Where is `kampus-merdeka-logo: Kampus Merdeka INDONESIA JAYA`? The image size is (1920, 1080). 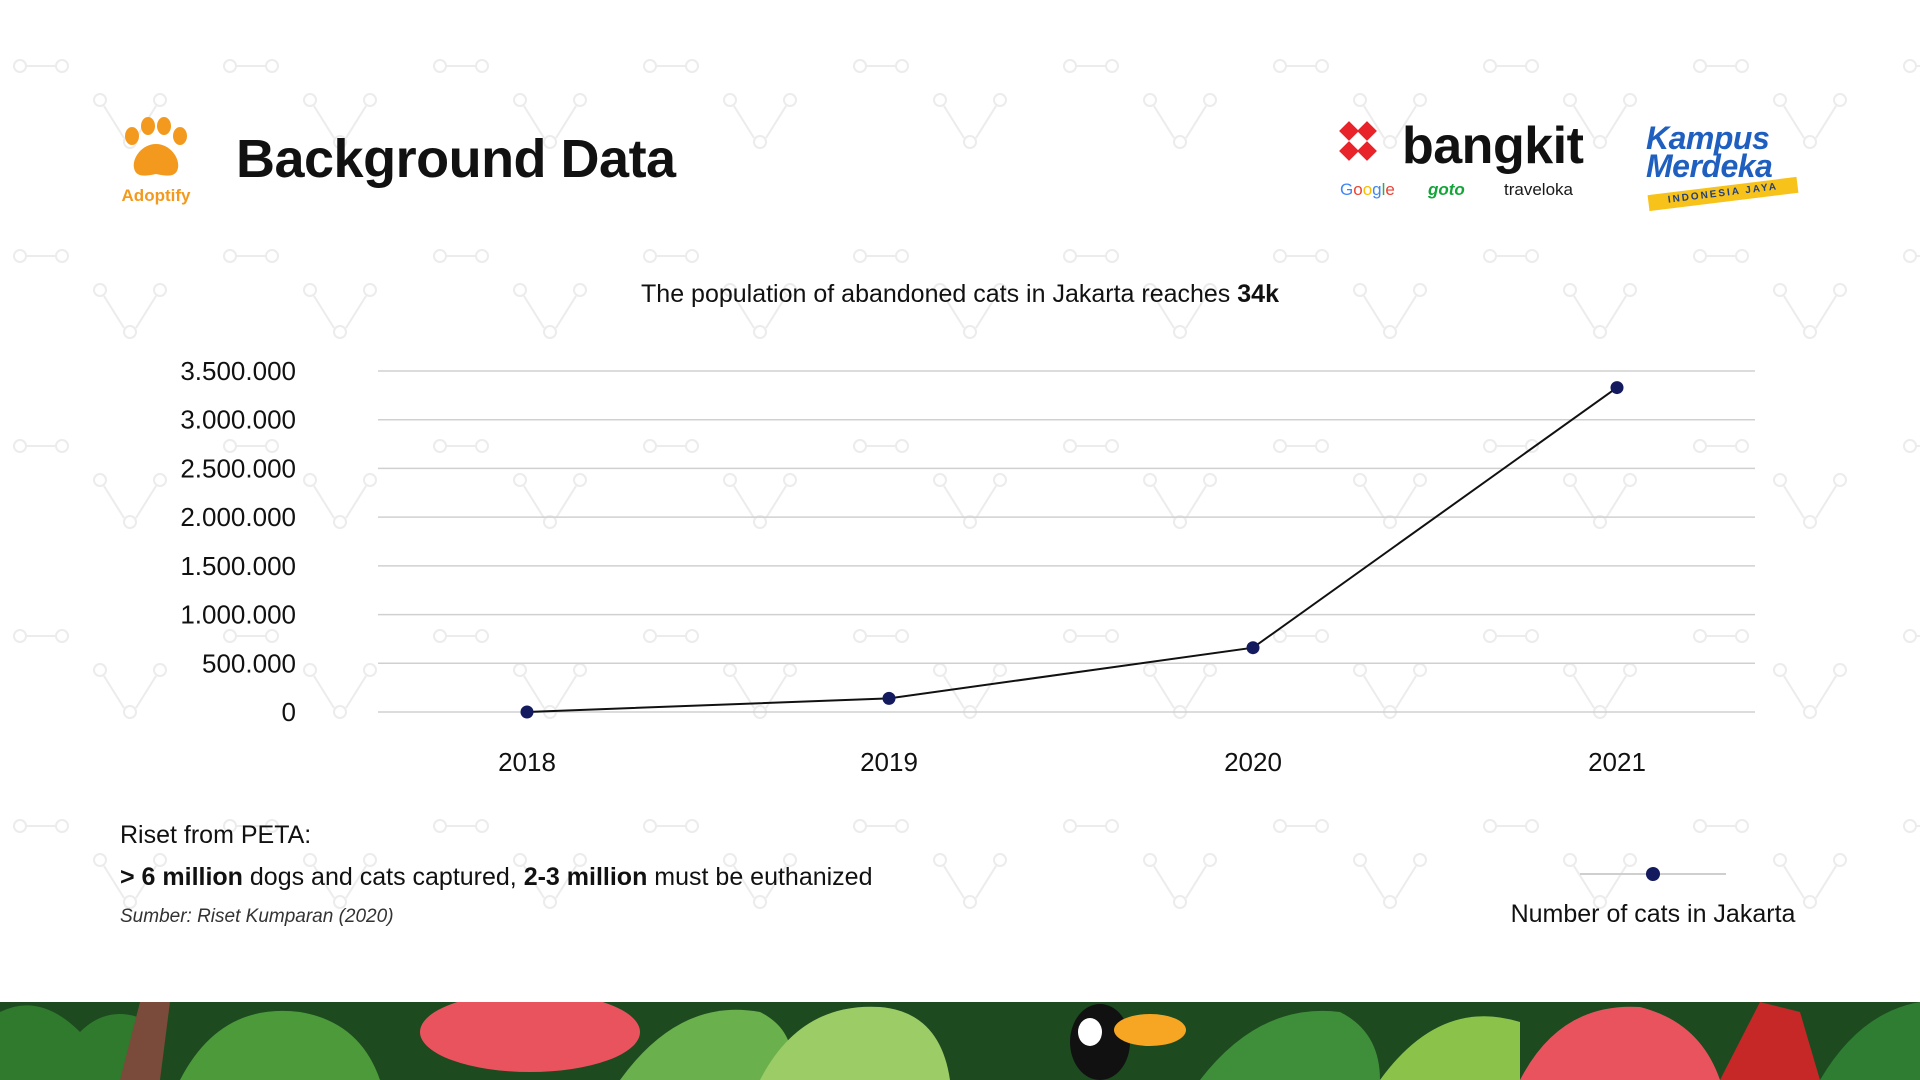 kampus-merdeka-logo: Kampus Merdeka INDONESIA JAYA is located at coordinates (1722, 166).